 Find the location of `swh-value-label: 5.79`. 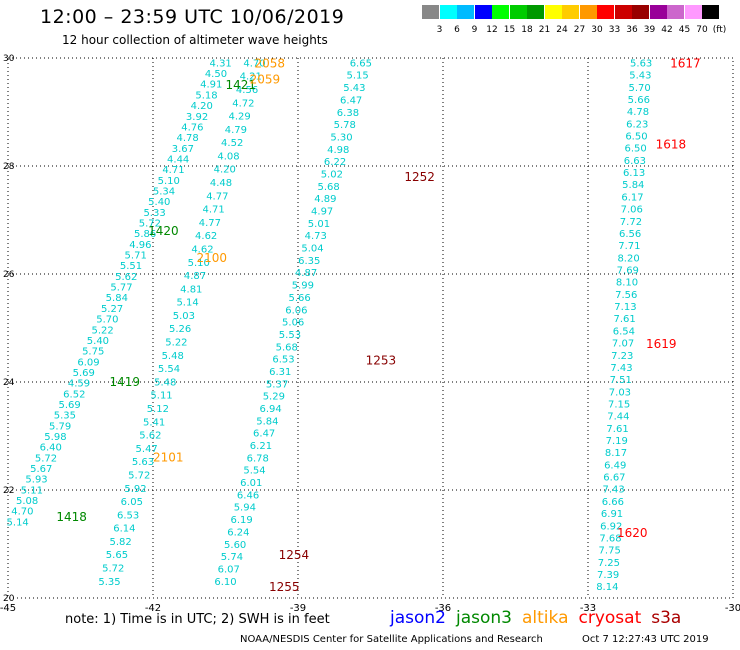

swh-value-label: 5.79 is located at coordinates (60, 426).